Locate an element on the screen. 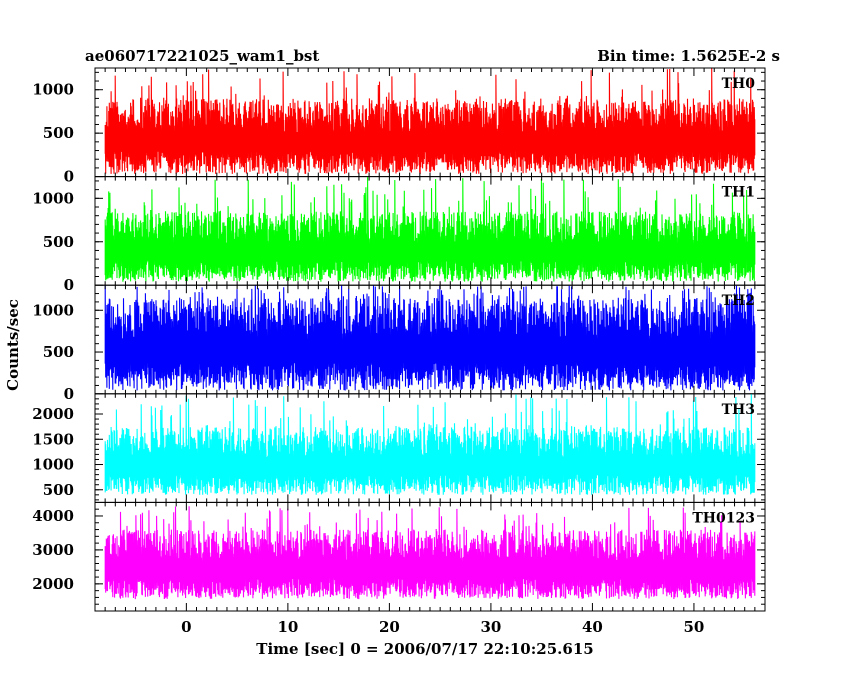  panel-label: TH0123 is located at coordinates (723, 518).